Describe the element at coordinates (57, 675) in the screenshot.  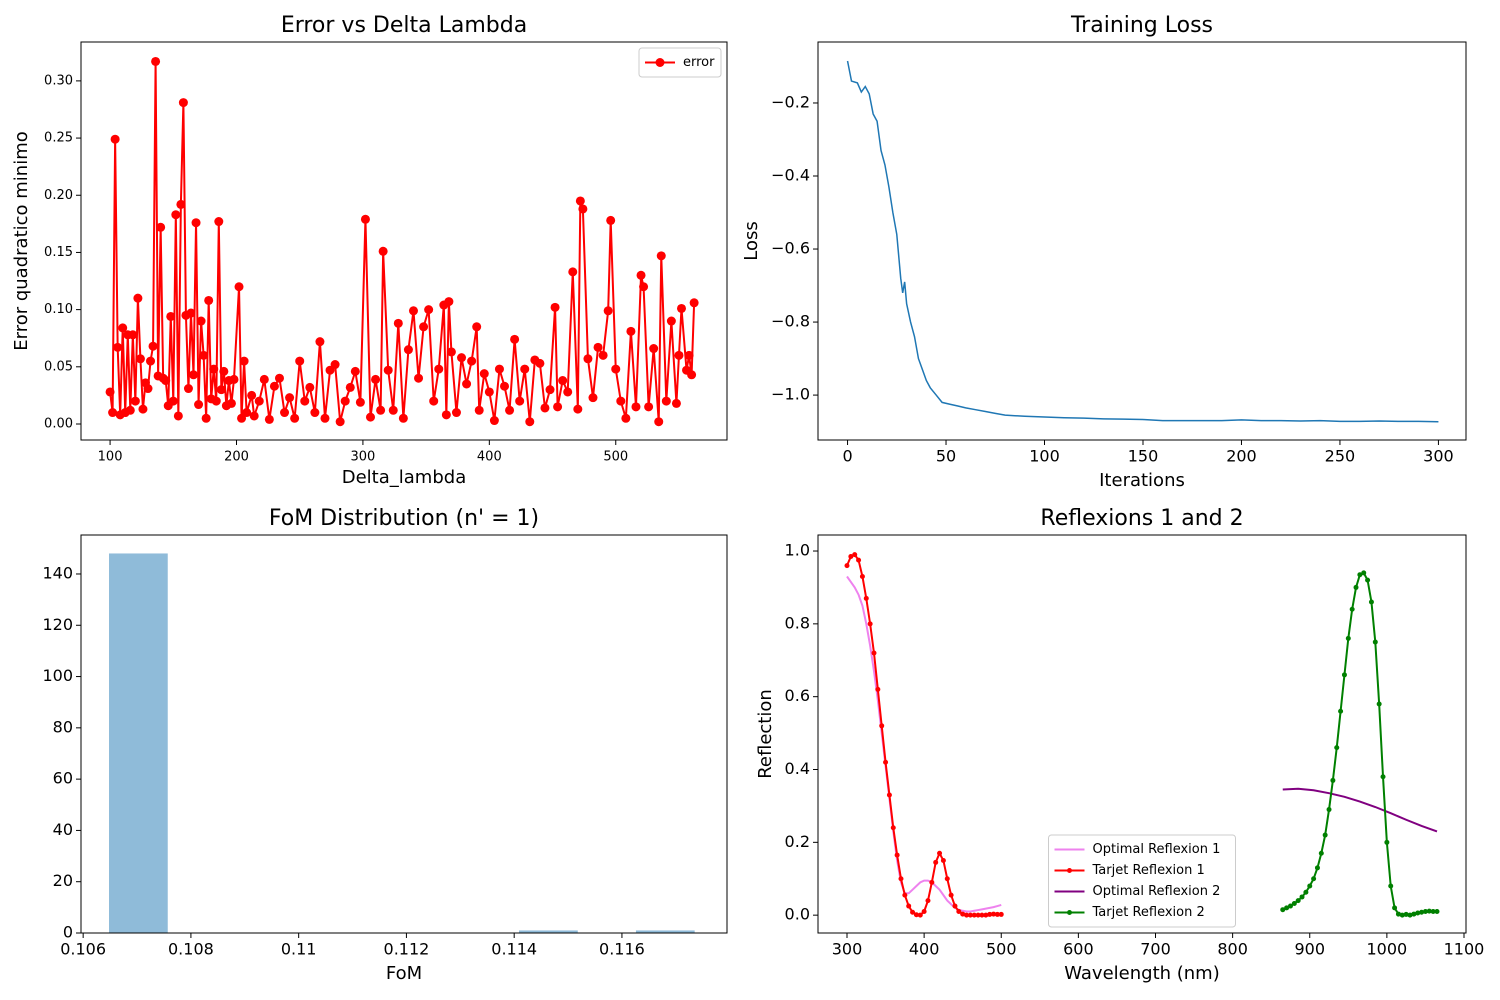
I see `y-tick-label: 100` at that location.